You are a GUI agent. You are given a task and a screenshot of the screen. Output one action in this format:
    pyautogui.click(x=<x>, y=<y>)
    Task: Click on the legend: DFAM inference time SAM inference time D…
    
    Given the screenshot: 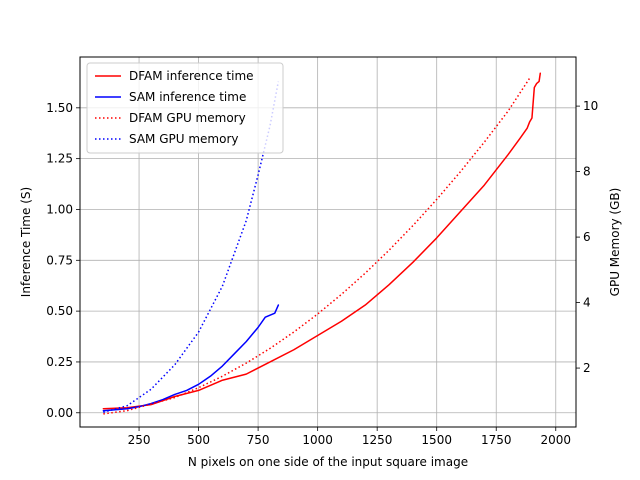 What is the action you would take?
    pyautogui.click(x=185, y=108)
    